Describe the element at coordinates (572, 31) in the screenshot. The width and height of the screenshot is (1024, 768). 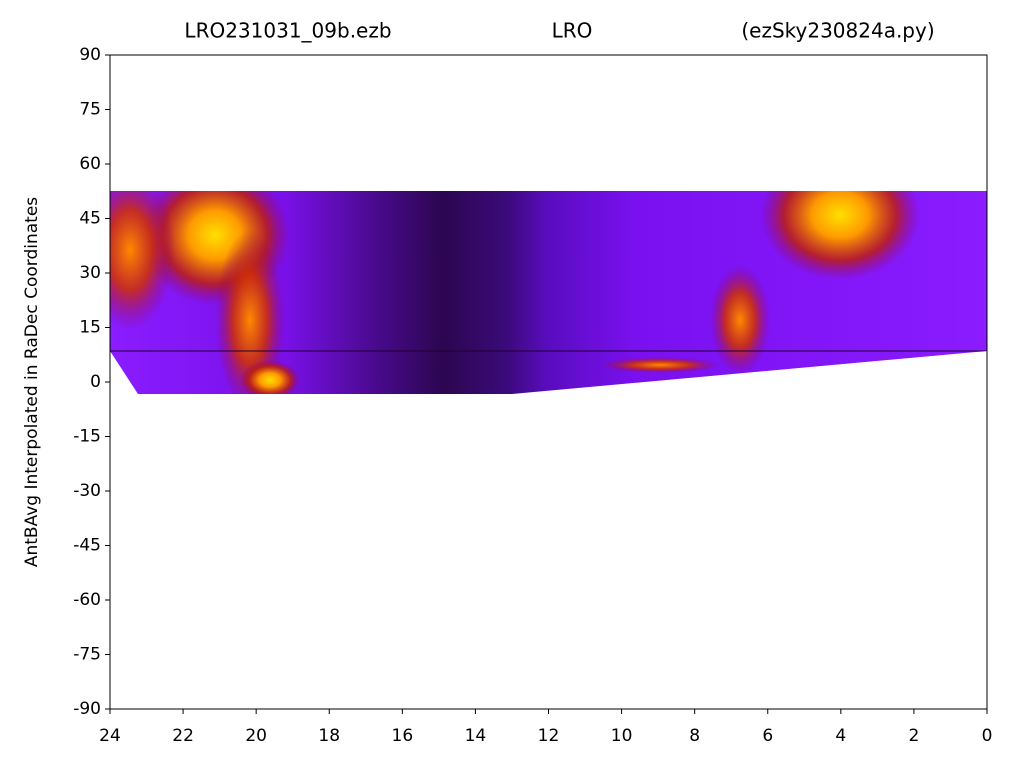
I see `title-center: LRO` at that location.